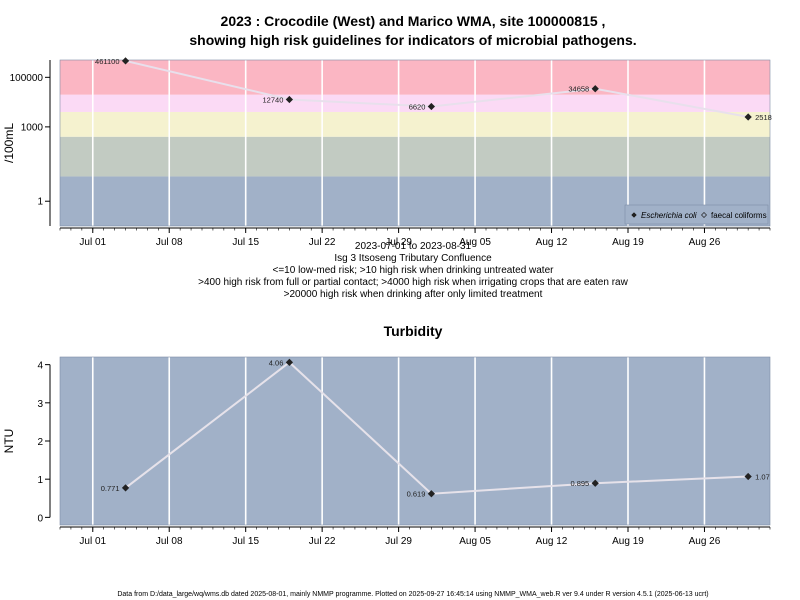 The height and width of the screenshot is (600, 800). I want to click on y-tick-label: 3, so click(40, 404).